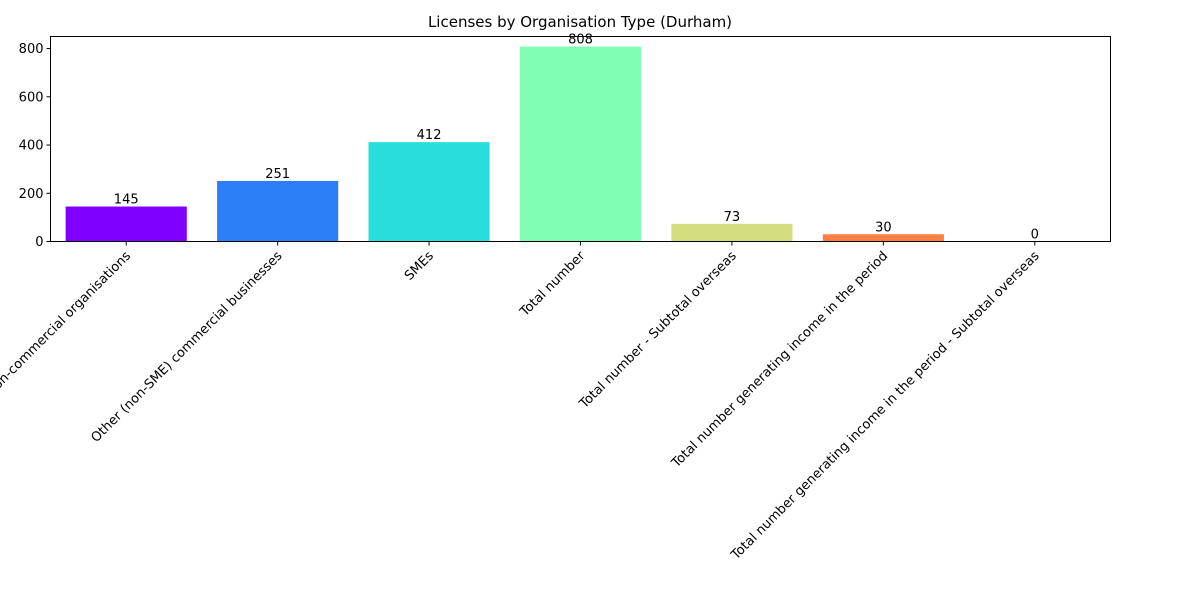  Describe the element at coordinates (187, 347) in the screenshot. I see `x-tick-label-1: Other (non-SME) commercial businesses` at that location.